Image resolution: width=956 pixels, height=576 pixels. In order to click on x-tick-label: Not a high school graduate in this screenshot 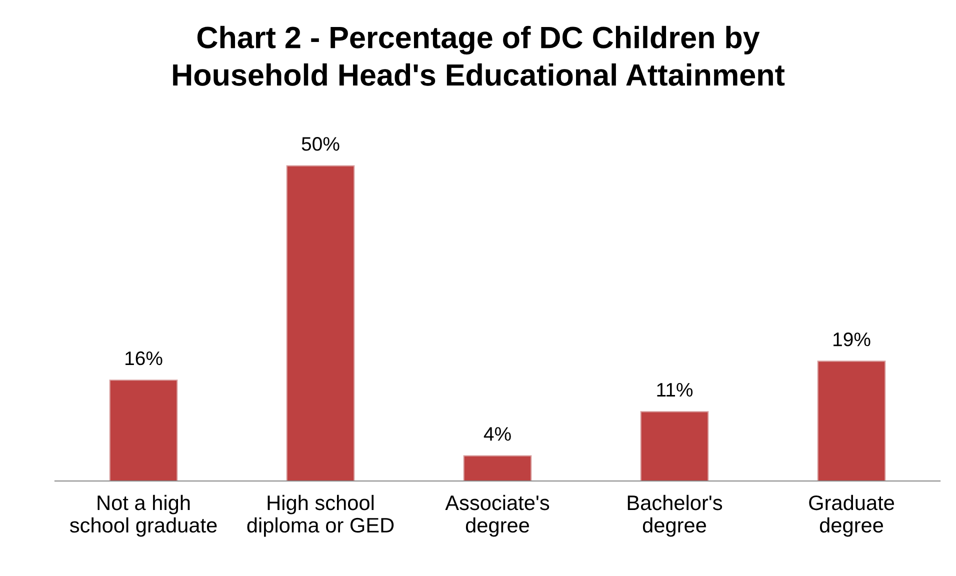, I will do `click(143, 515)`.